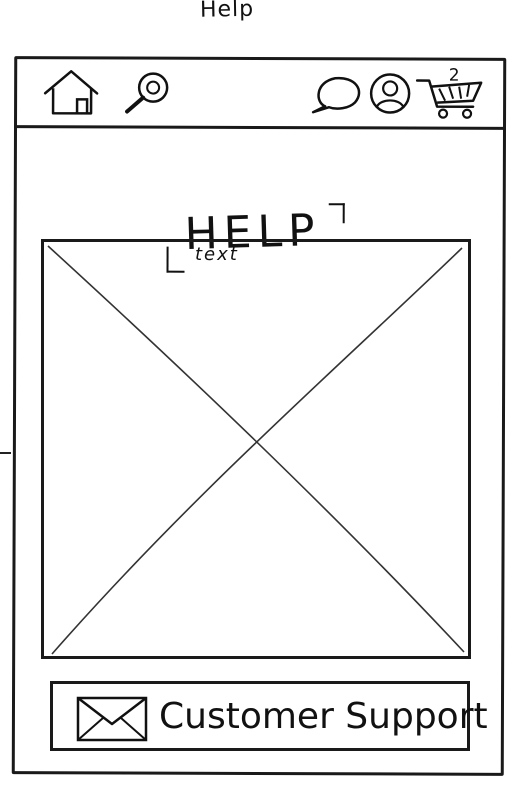 The width and height of the screenshot is (526, 791). Describe the element at coordinates (227, 11) in the screenshot. I see `sheet-title: Help` at that location.